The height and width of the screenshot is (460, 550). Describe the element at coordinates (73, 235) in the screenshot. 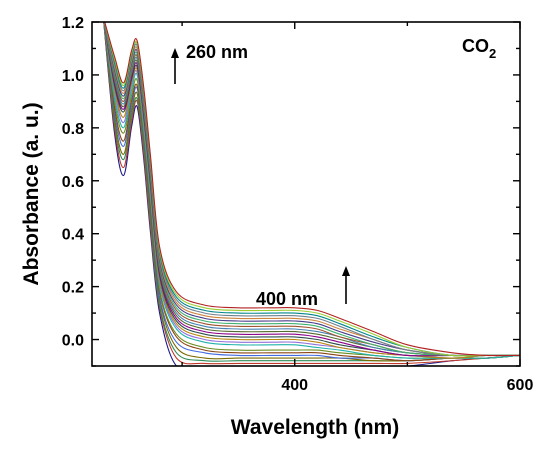

I see `y-tick-label: 0.4` at that location.